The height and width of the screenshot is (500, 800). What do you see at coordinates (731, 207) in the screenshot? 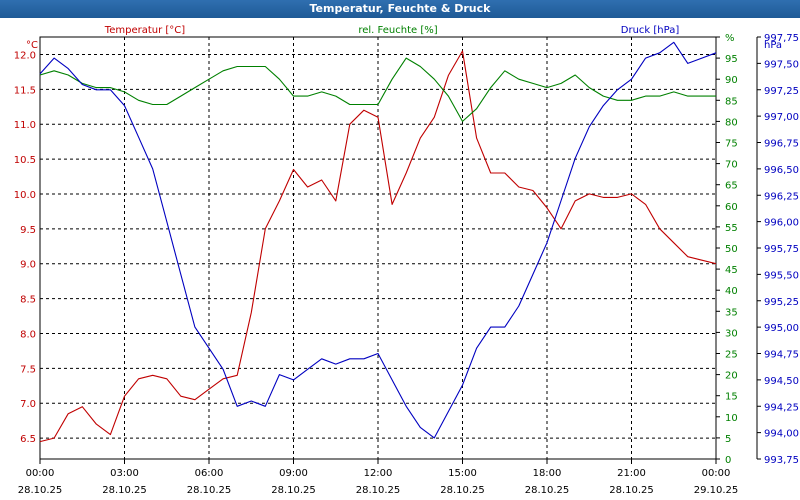
I see `hum-tick-label: 60` at bounding box center [731, 207].